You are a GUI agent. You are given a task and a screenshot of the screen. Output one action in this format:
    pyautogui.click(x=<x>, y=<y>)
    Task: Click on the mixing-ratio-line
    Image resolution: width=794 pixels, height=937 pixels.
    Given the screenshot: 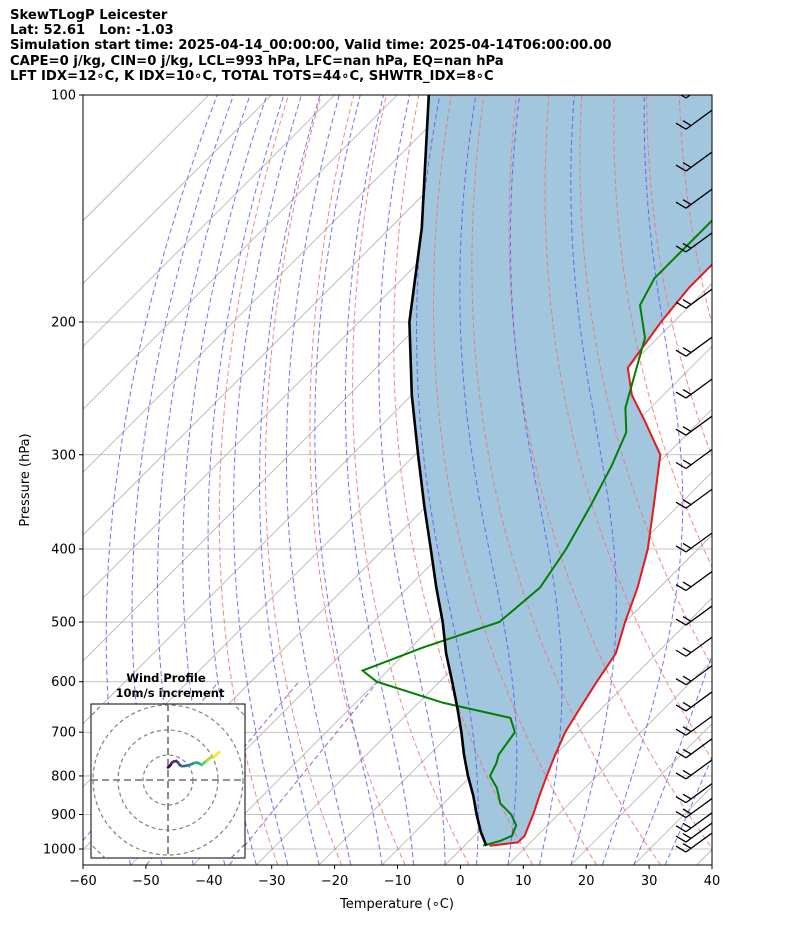 What is the action you would take?
    pyautogui.click(x=303, y=773)
    